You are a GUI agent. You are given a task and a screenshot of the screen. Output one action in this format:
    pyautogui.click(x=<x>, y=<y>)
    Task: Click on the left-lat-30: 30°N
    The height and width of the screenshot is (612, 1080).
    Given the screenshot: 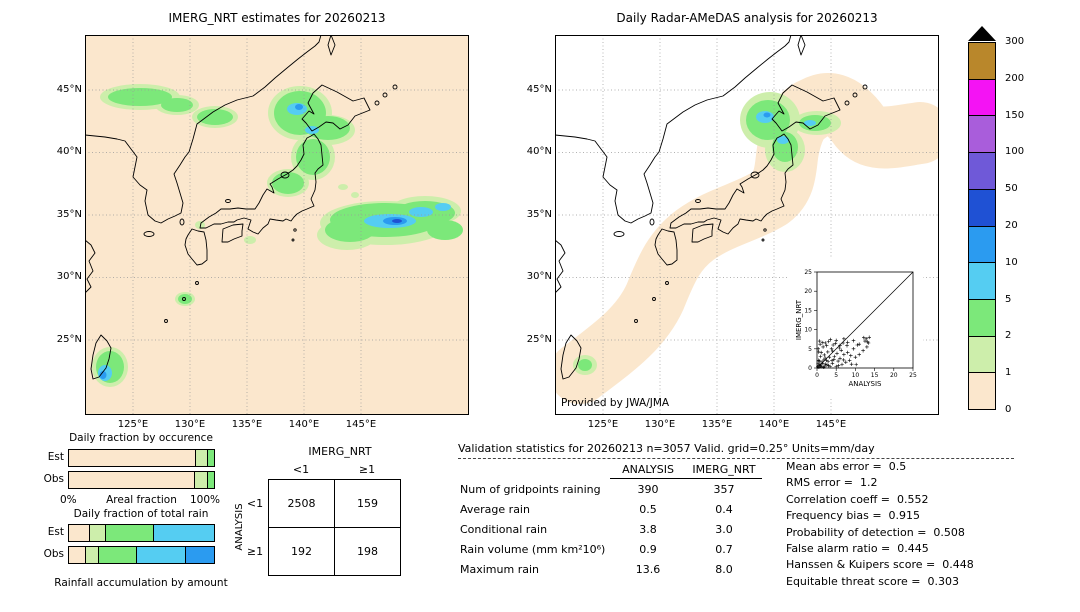 What is the action you would take?
    pyautogui.click(x=69, y=276)
    